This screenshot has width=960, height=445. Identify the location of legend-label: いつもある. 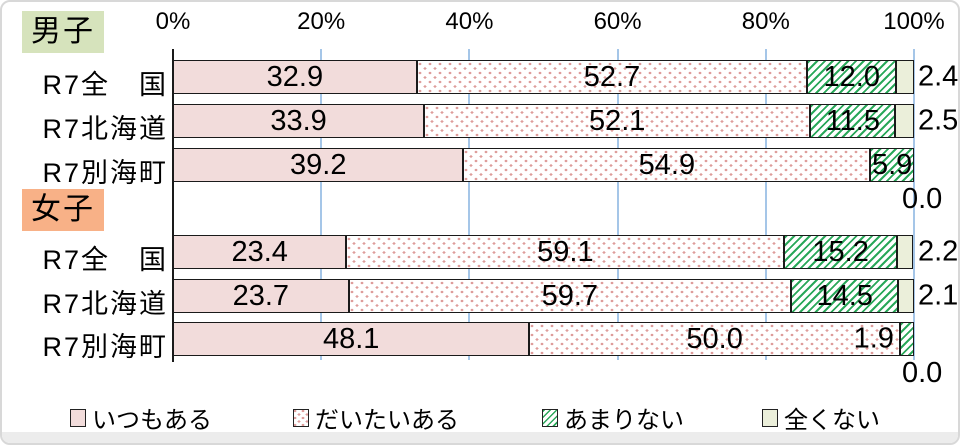
(152, 420).